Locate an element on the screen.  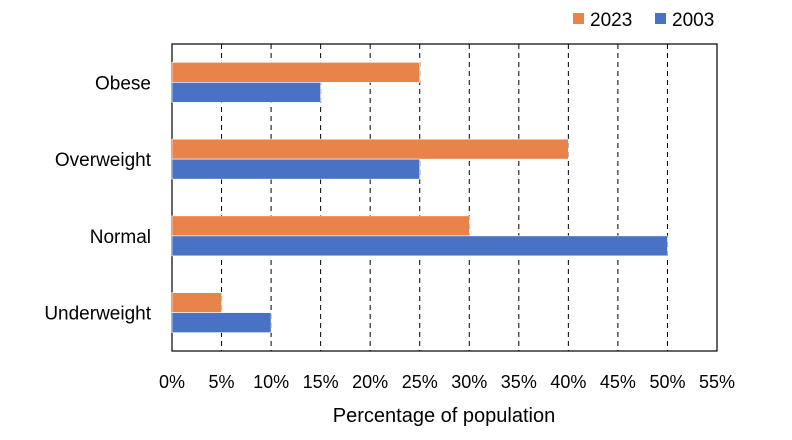
x-tick-label-50: 50% is located at coordinates (667, 382).